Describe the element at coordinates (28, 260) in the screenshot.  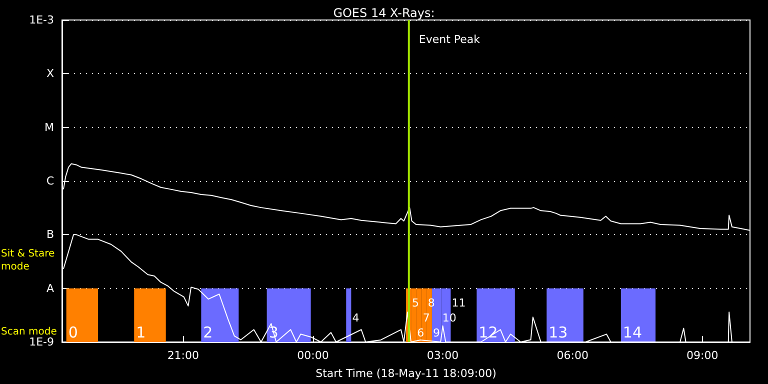
I see `text: Sit & Stare mode` at that location.